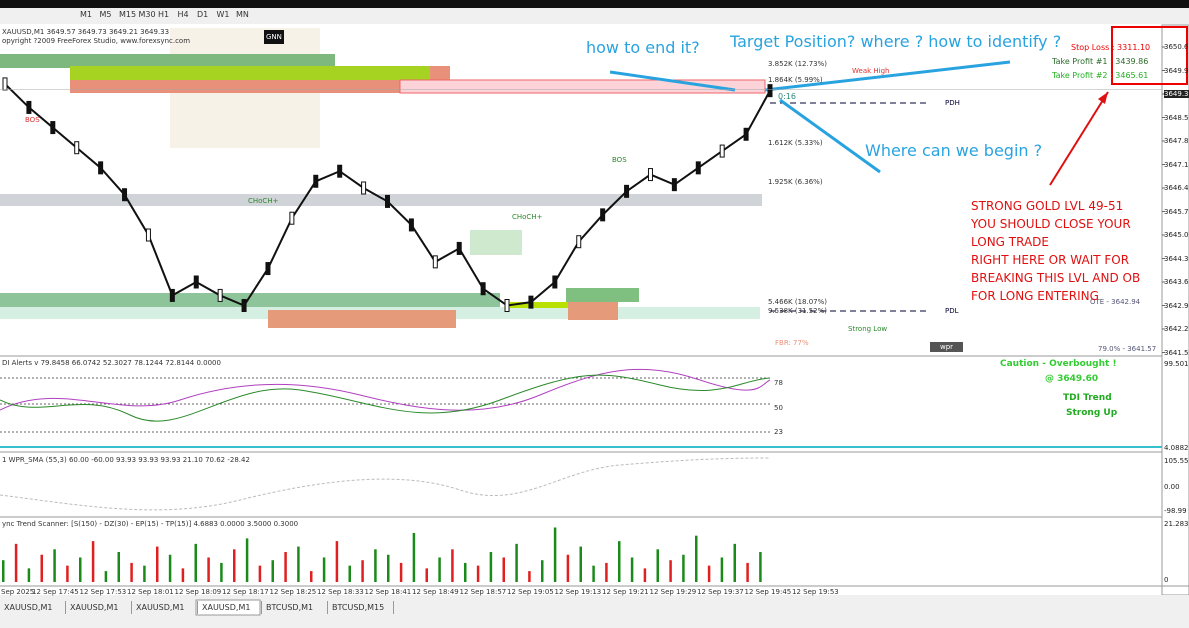 The width and height of the screenshot is (1189, 628). What do you see at coordinates (295, 607) in the screenshot?
I see `tab: BTCUSD,M1` at bounding box center [295, 607].